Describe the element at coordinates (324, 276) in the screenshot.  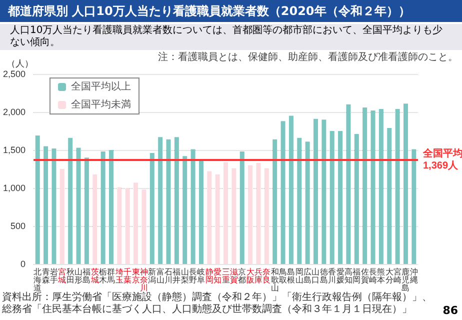
I see `x-tick-label: 徳島` at that location.